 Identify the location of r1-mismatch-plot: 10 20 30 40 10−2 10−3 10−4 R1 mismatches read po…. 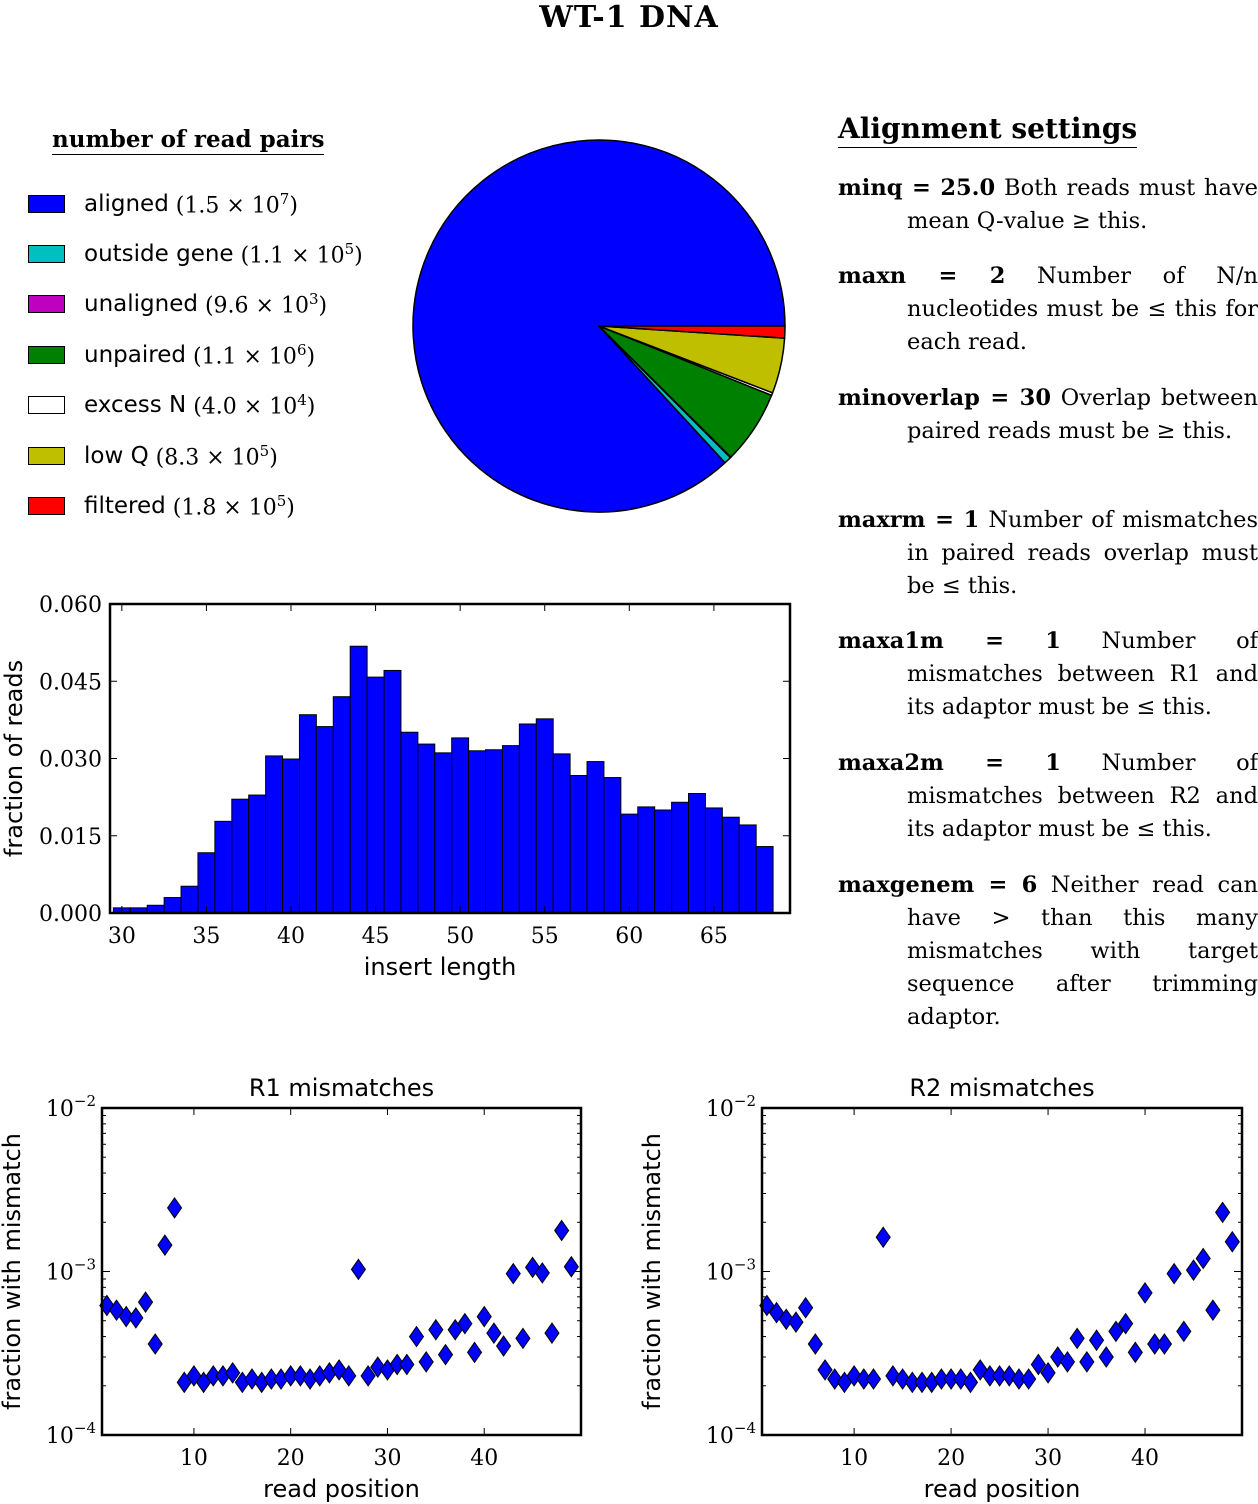
(291, 1288).